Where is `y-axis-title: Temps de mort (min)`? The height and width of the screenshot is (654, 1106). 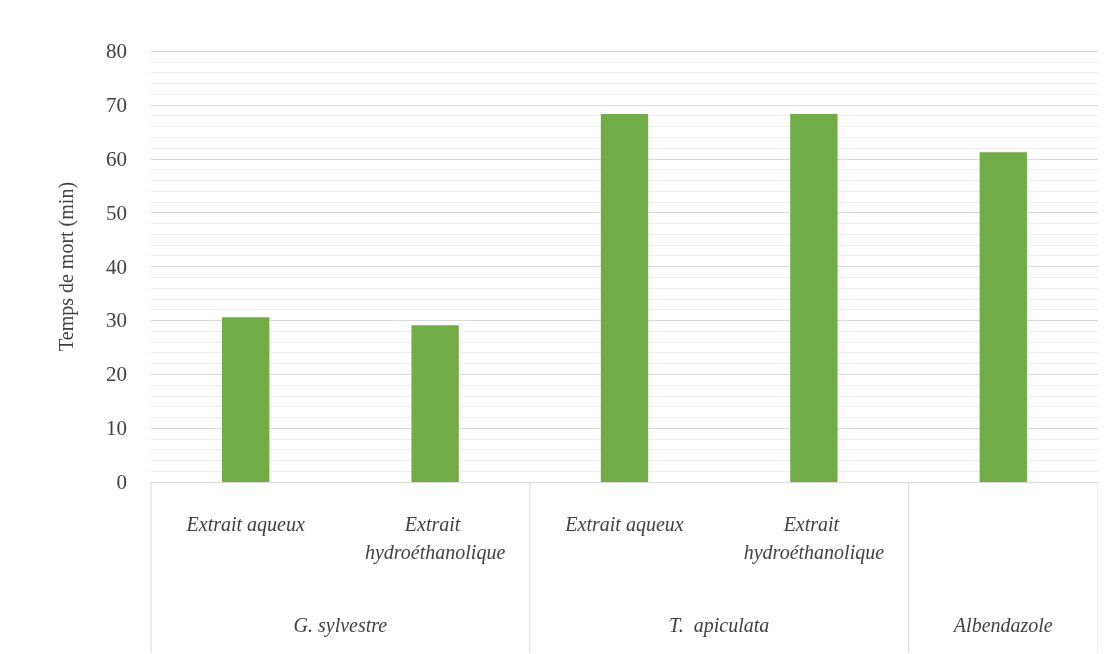
y-axis-title: Temps de mort (min) is located at coordinates (66, 266).